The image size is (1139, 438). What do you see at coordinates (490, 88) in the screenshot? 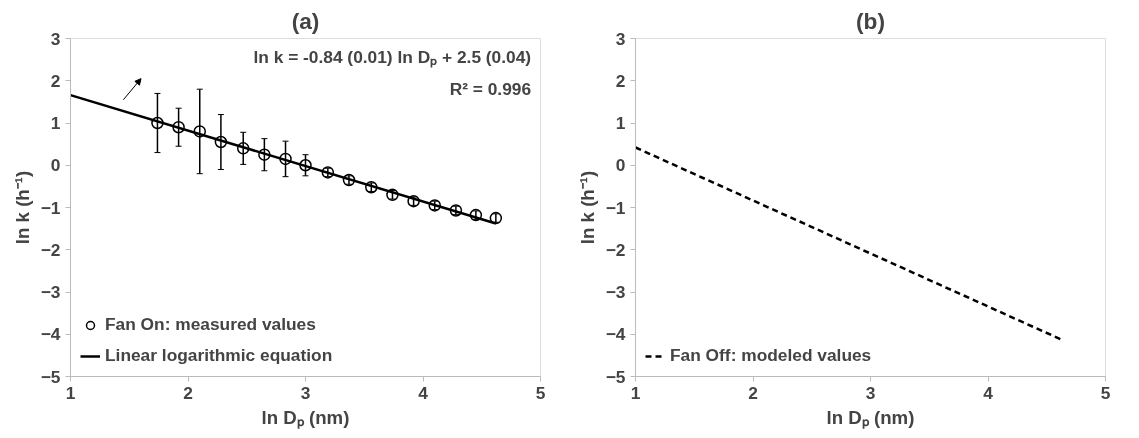
I see `annotation: R² = 0.996` at bounding box center [490, 88].